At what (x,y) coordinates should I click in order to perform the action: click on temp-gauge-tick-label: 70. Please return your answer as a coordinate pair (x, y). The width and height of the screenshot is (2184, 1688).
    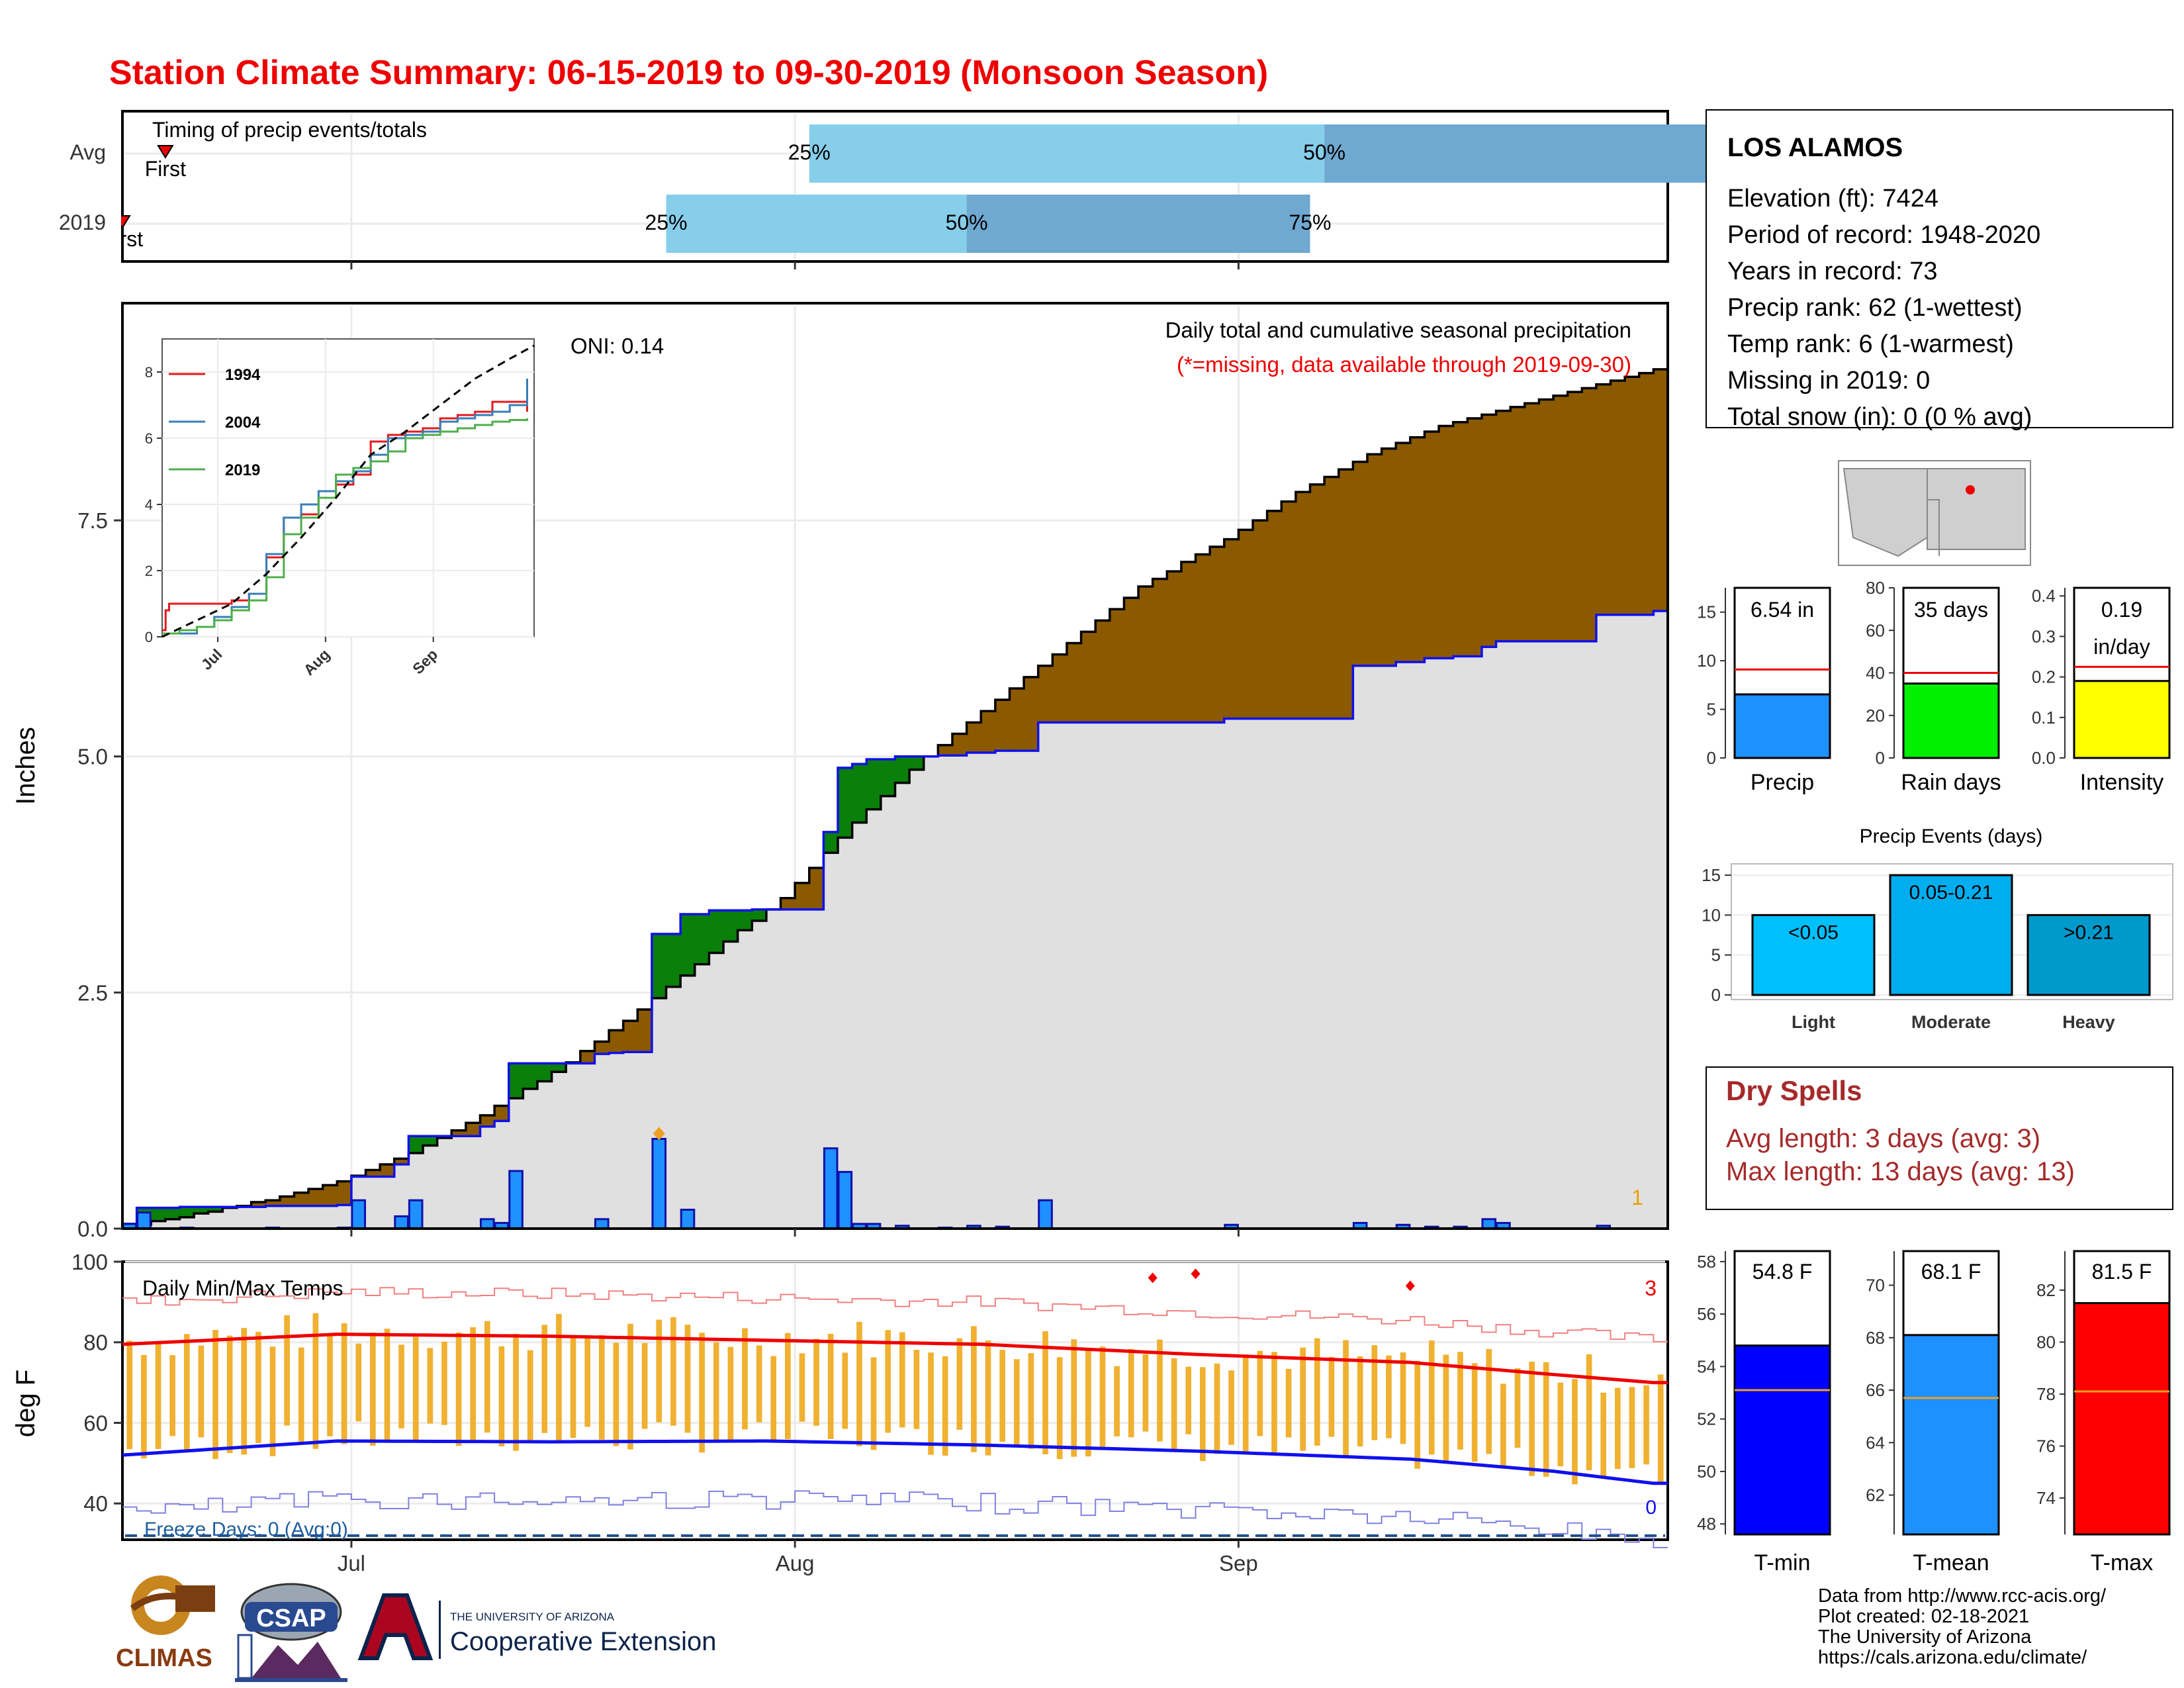
    Looking at the image, I should click on (1875, 1285).